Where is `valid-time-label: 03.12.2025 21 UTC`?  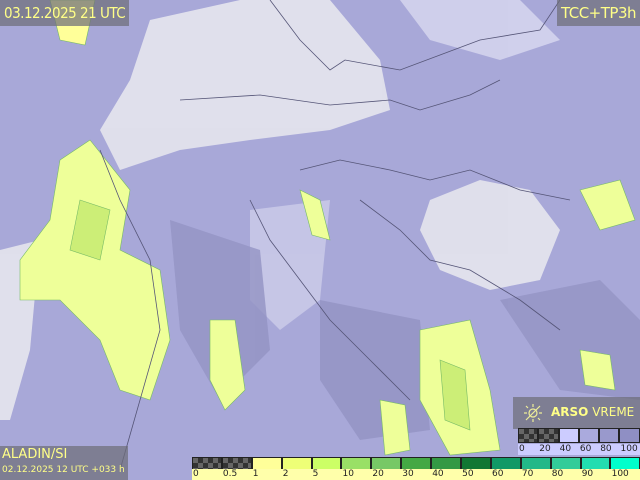
valid-time-label: 03.12.2025 21 UTC is located at coordinates (65, 13).